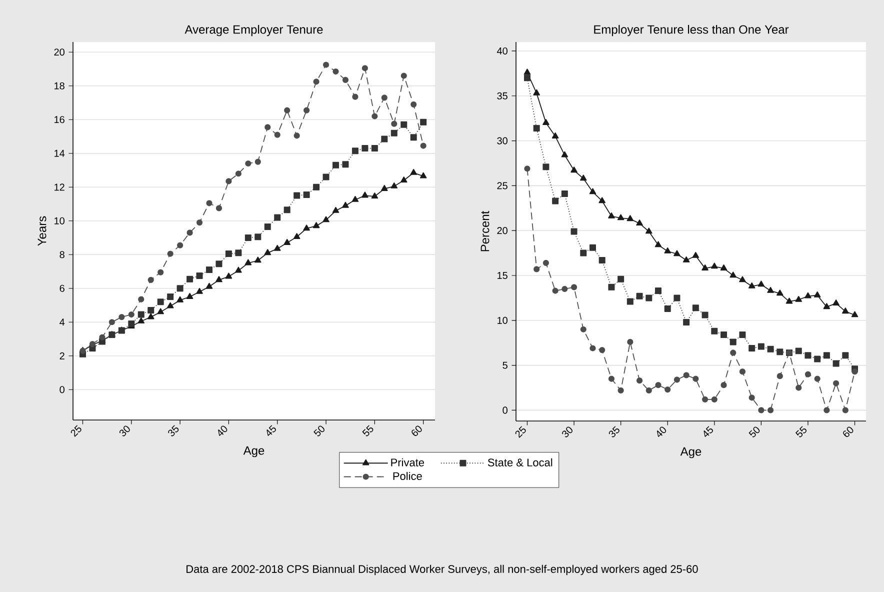  What do you see at coordinates (520, 462) in the screenshot?
I see `legend-label: State & Local` at bounding box center [520, 462].